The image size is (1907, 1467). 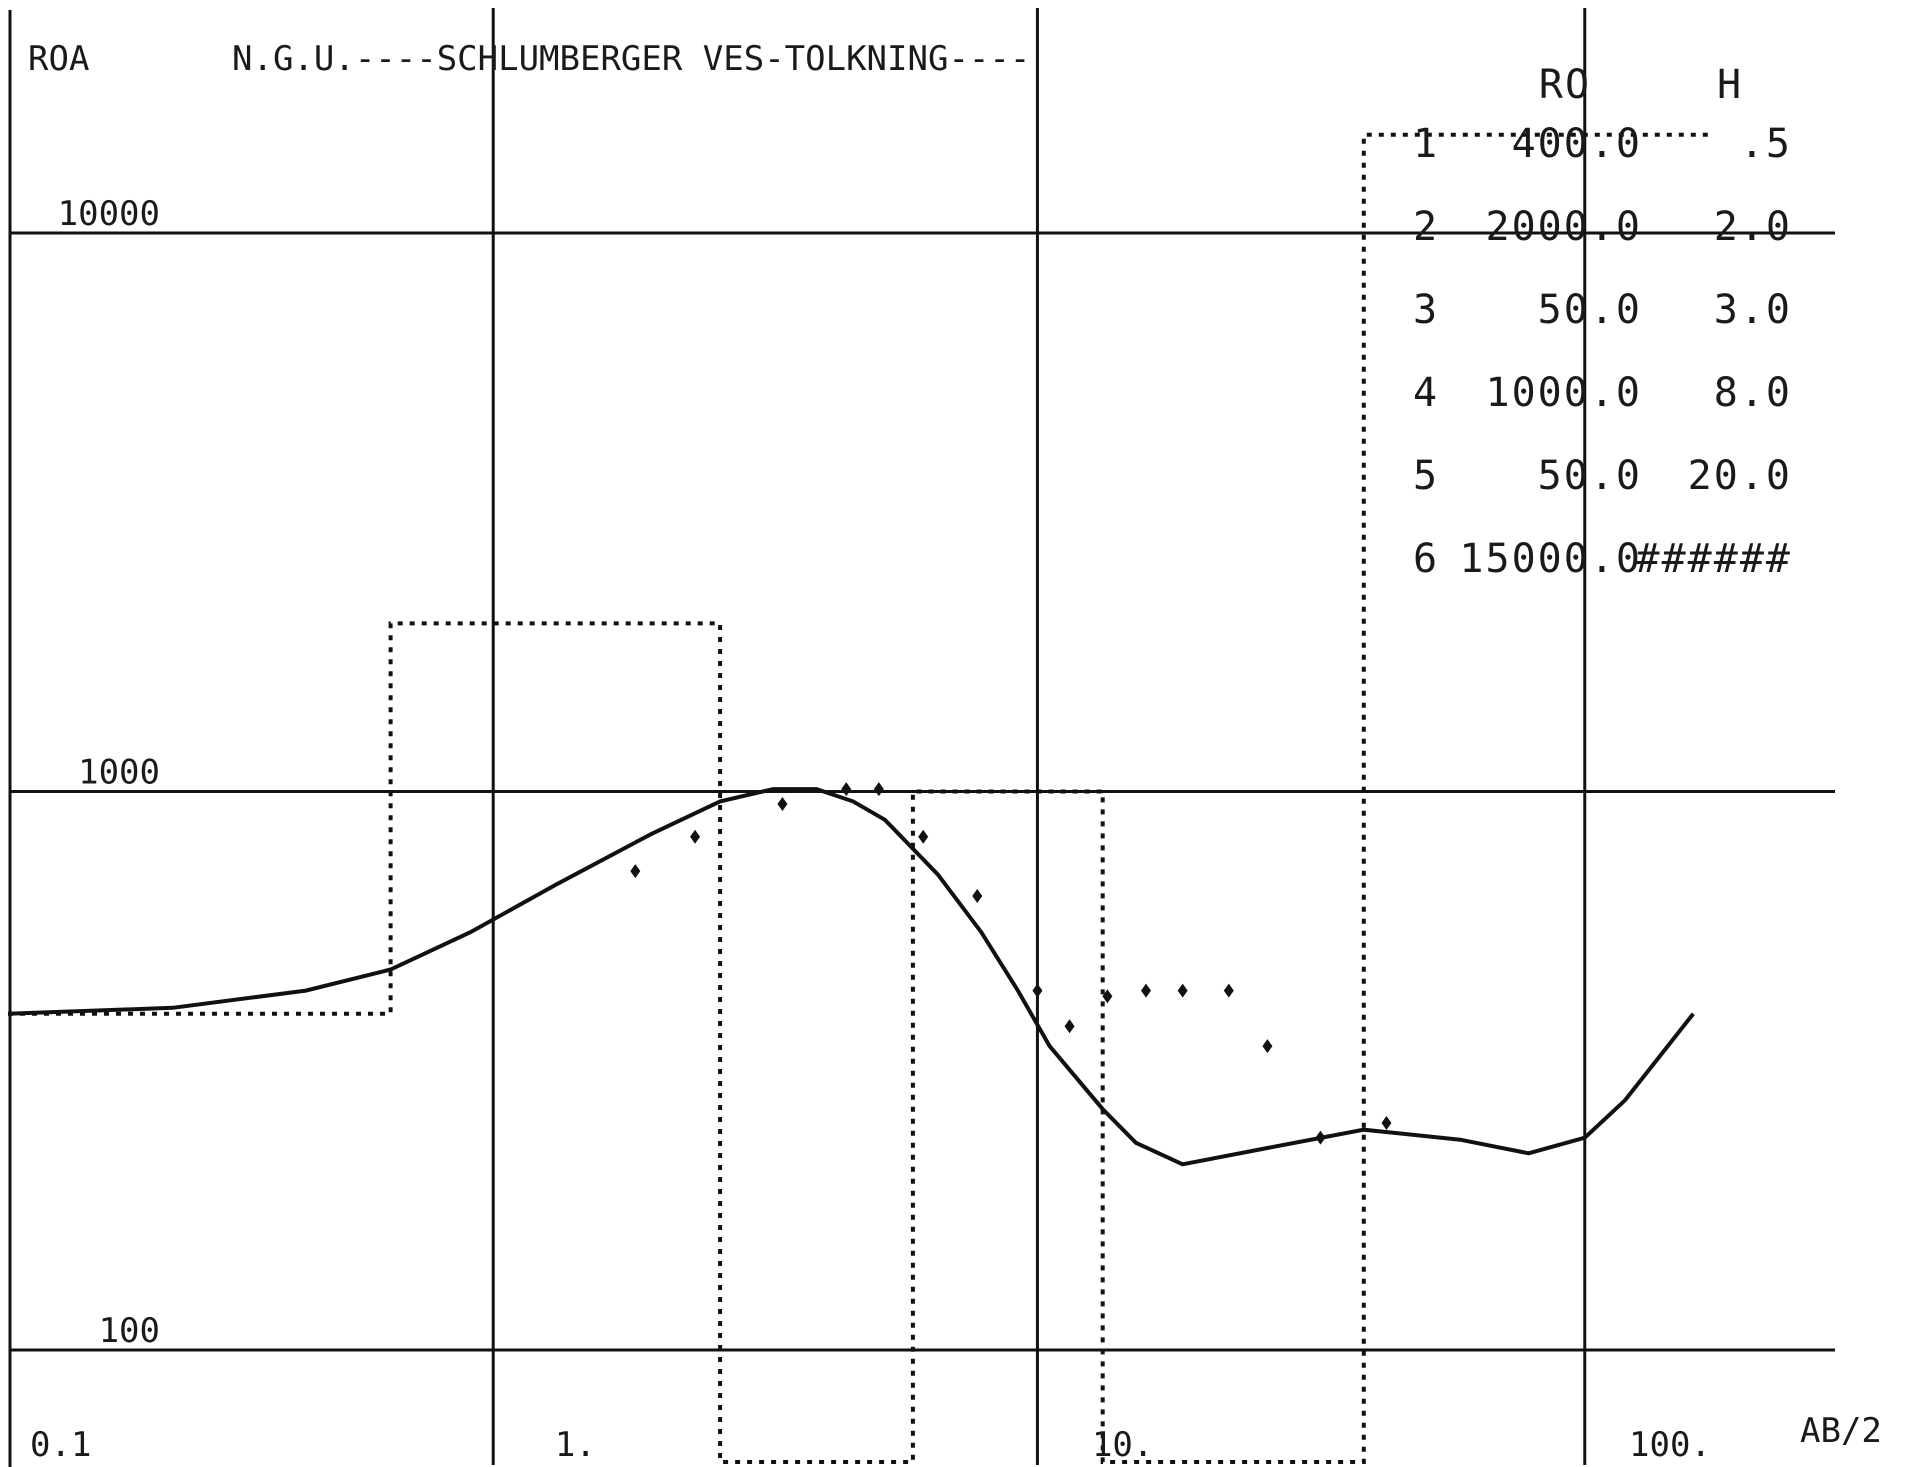 What do you see at coordinates (1670, 1445) in the screenshot?
I see `x-tick-label: 100.` at bounding box center [1670, 1445].